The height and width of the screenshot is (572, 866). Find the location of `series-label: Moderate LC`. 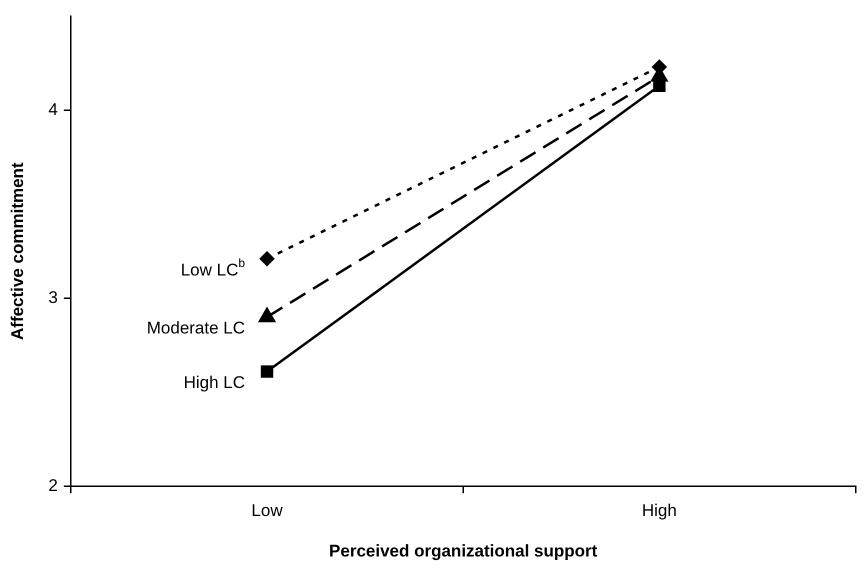

series-label: Moderate LC is located at coordinates (196, 328).